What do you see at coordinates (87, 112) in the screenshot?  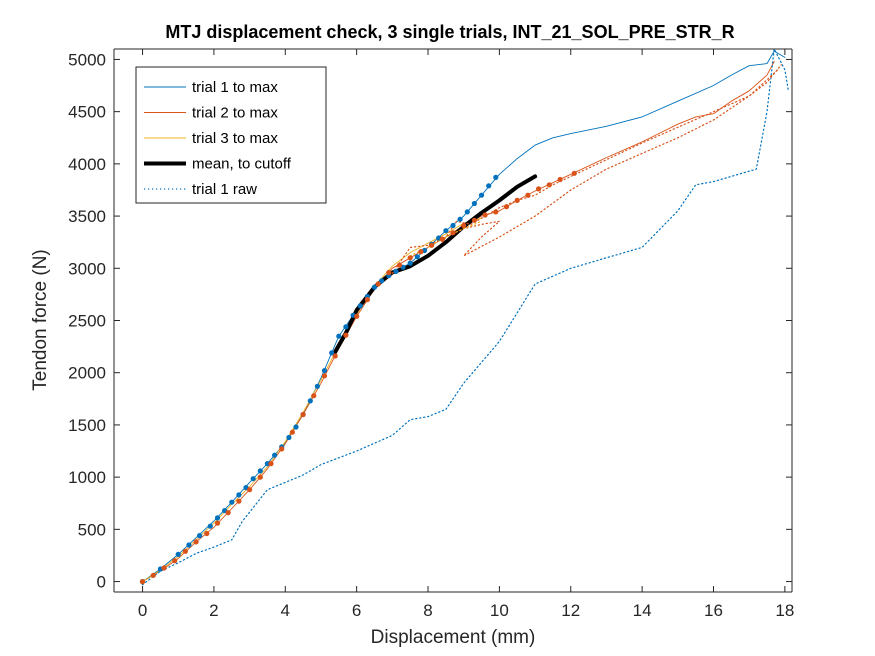 I see `y-tick-label: 4500` at bounding box center [87, 112].